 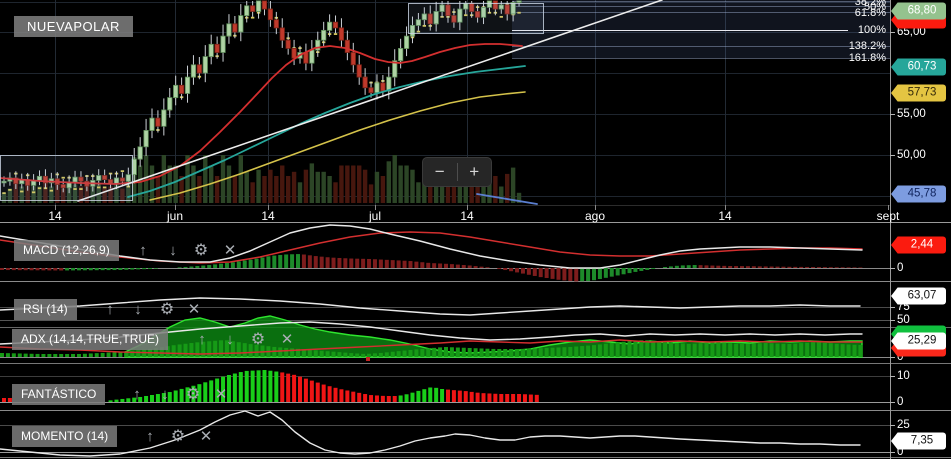 I want to click on fib-level-label: 50%, so click(x=874, y=7).